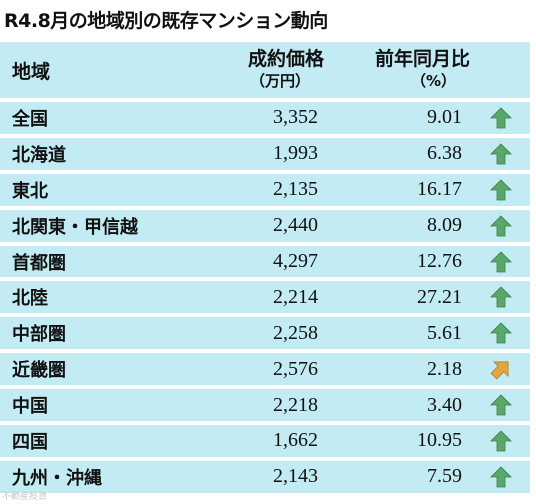 Image resolution: width=536 pixels, height=504 pixels. I want to click on table-row: 四国 1,662 10.95, so click(265, 441).